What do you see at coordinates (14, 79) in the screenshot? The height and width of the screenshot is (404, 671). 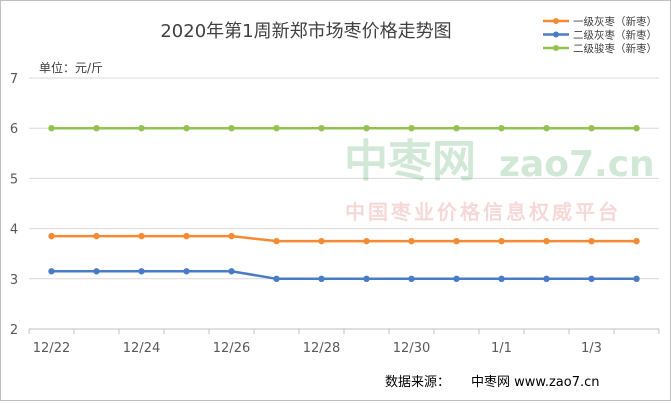 I see `y-tick-label: 7` at bounding box center [14, 79].